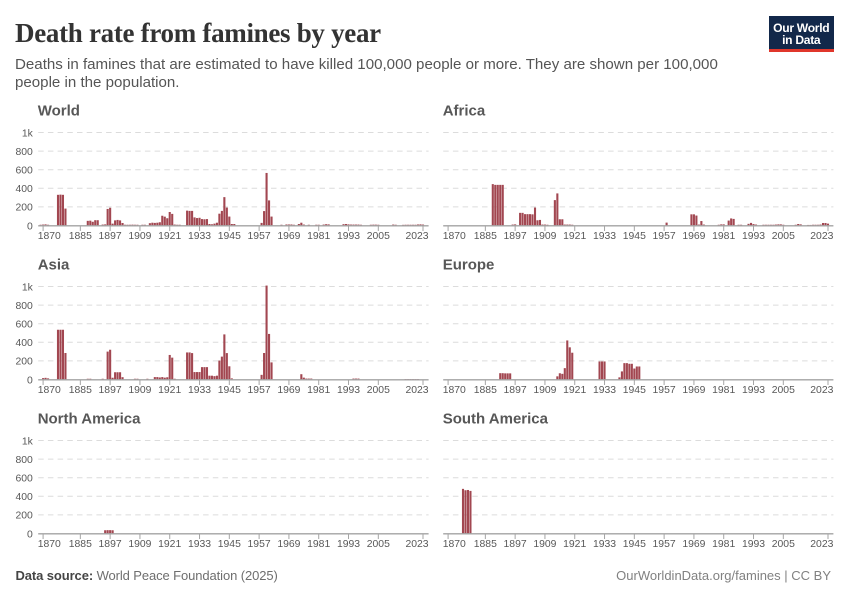  Describe the element at coordinates (59, 111) in the screenshot. I see `svg-text: World` at that location.